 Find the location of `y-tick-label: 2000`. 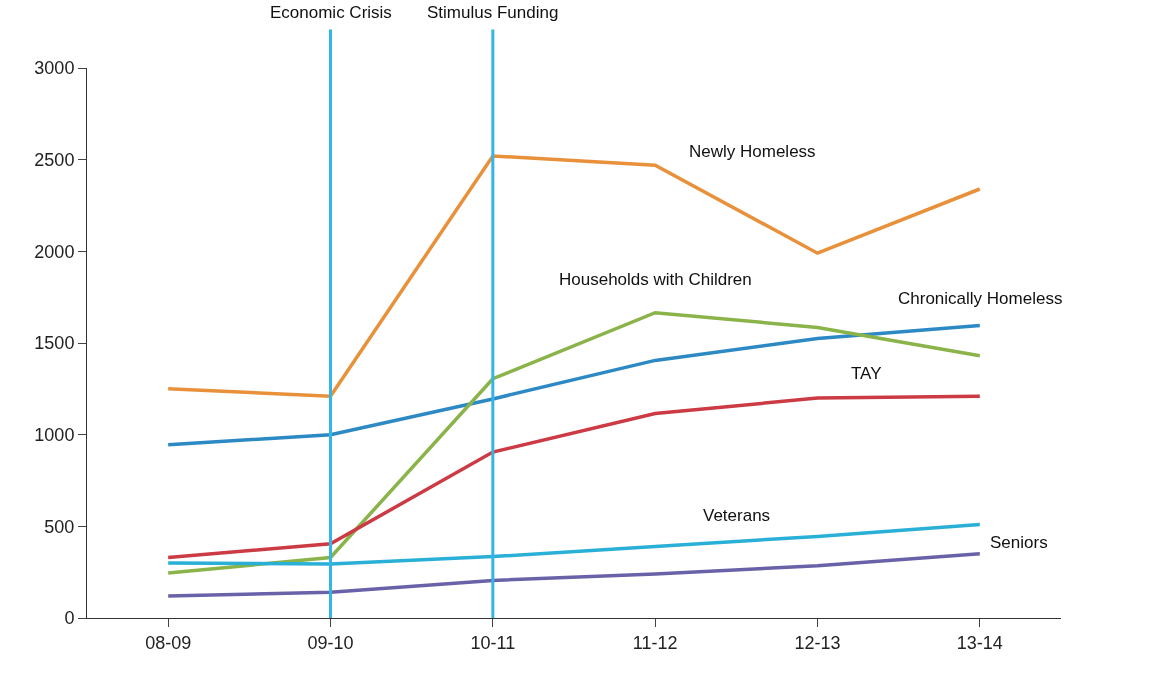

y-tick-label: 2000 is located at coordinates (54, 251).